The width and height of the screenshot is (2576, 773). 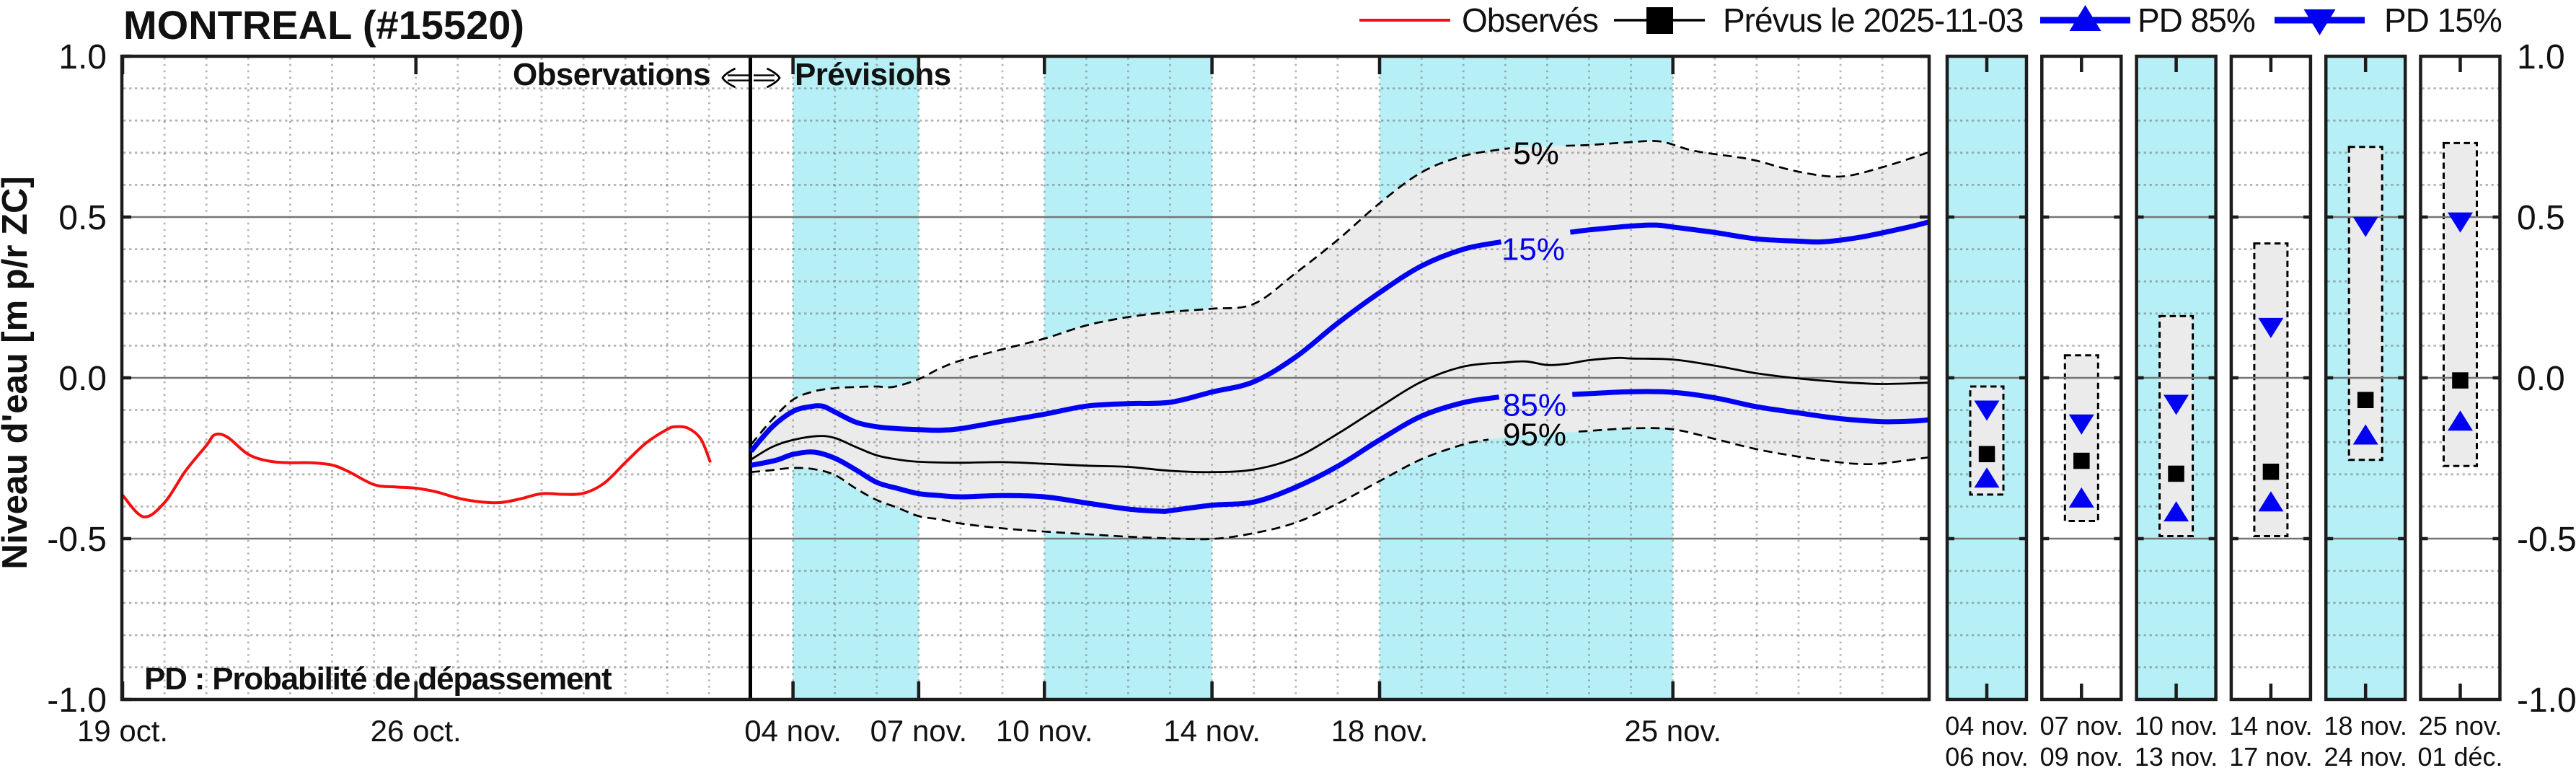 What do you see at coordinates (1536, 154) in the screenshot?
I see `svg-text: 5%` at bounding box center [1536, 154].